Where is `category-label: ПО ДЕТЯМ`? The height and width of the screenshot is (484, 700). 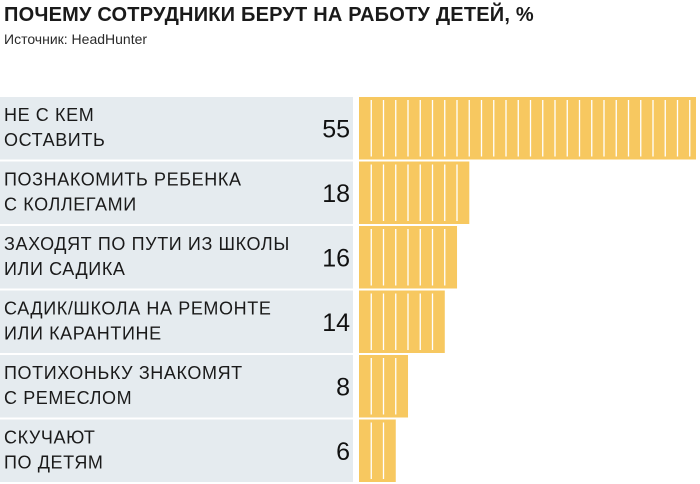
category-label: ПО ДЕТЯМ is located at coordinates (54, 463).